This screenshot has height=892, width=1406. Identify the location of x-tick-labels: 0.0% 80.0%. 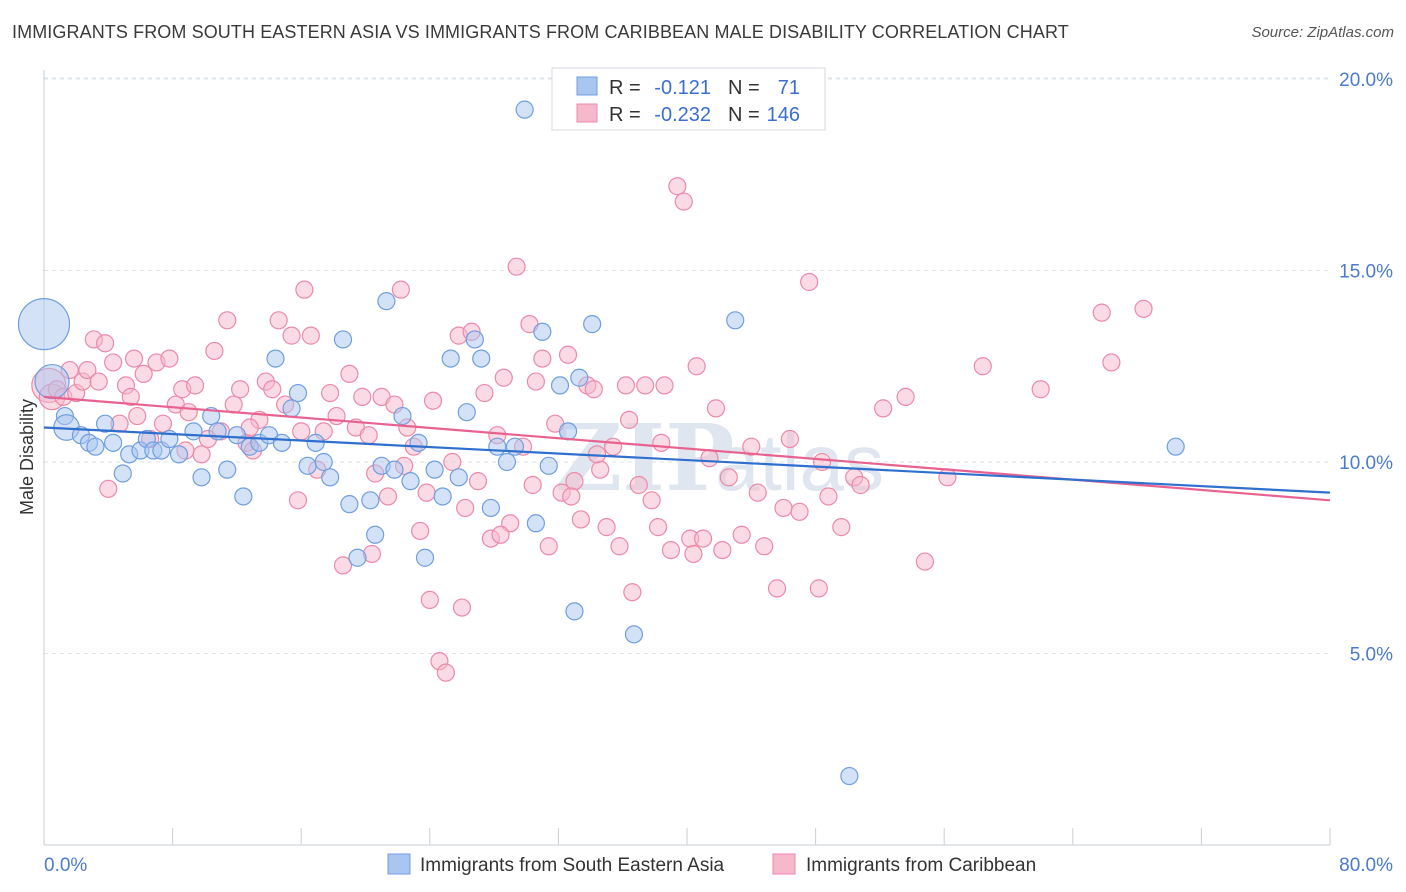
(718, 865).